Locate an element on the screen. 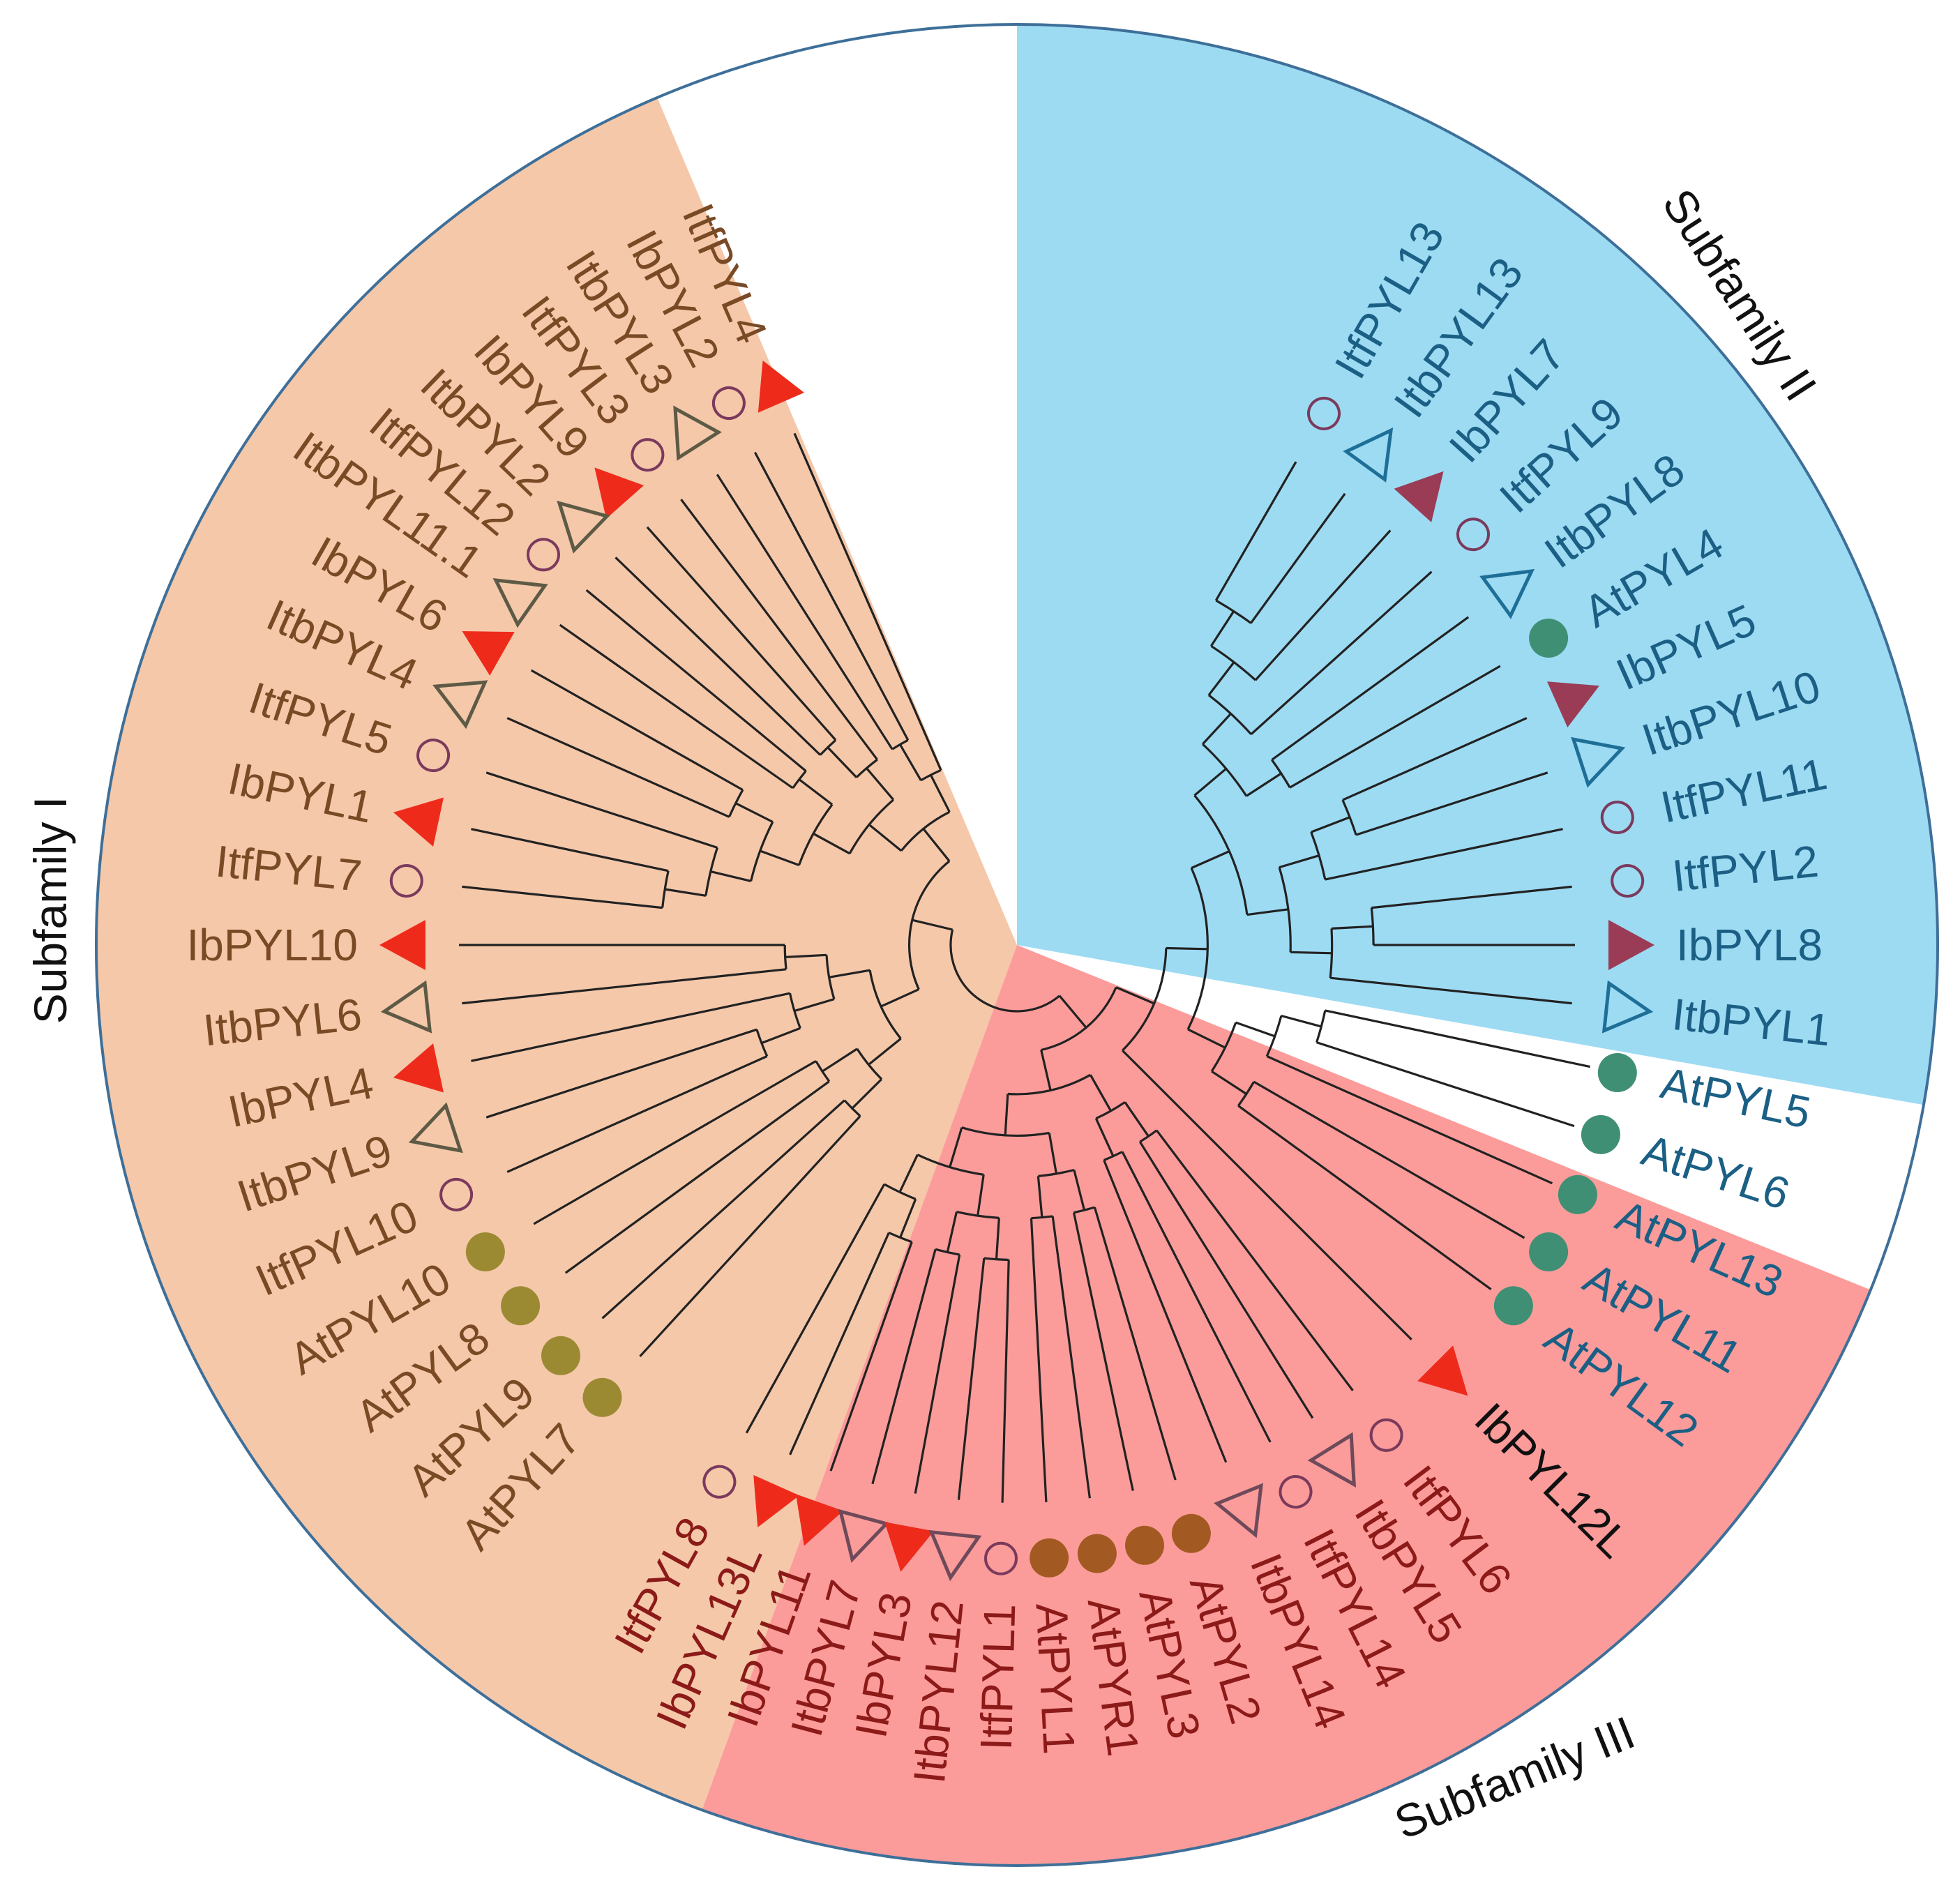  leaf-marker-ibpyl7 is located at coordinates (1419, 496).